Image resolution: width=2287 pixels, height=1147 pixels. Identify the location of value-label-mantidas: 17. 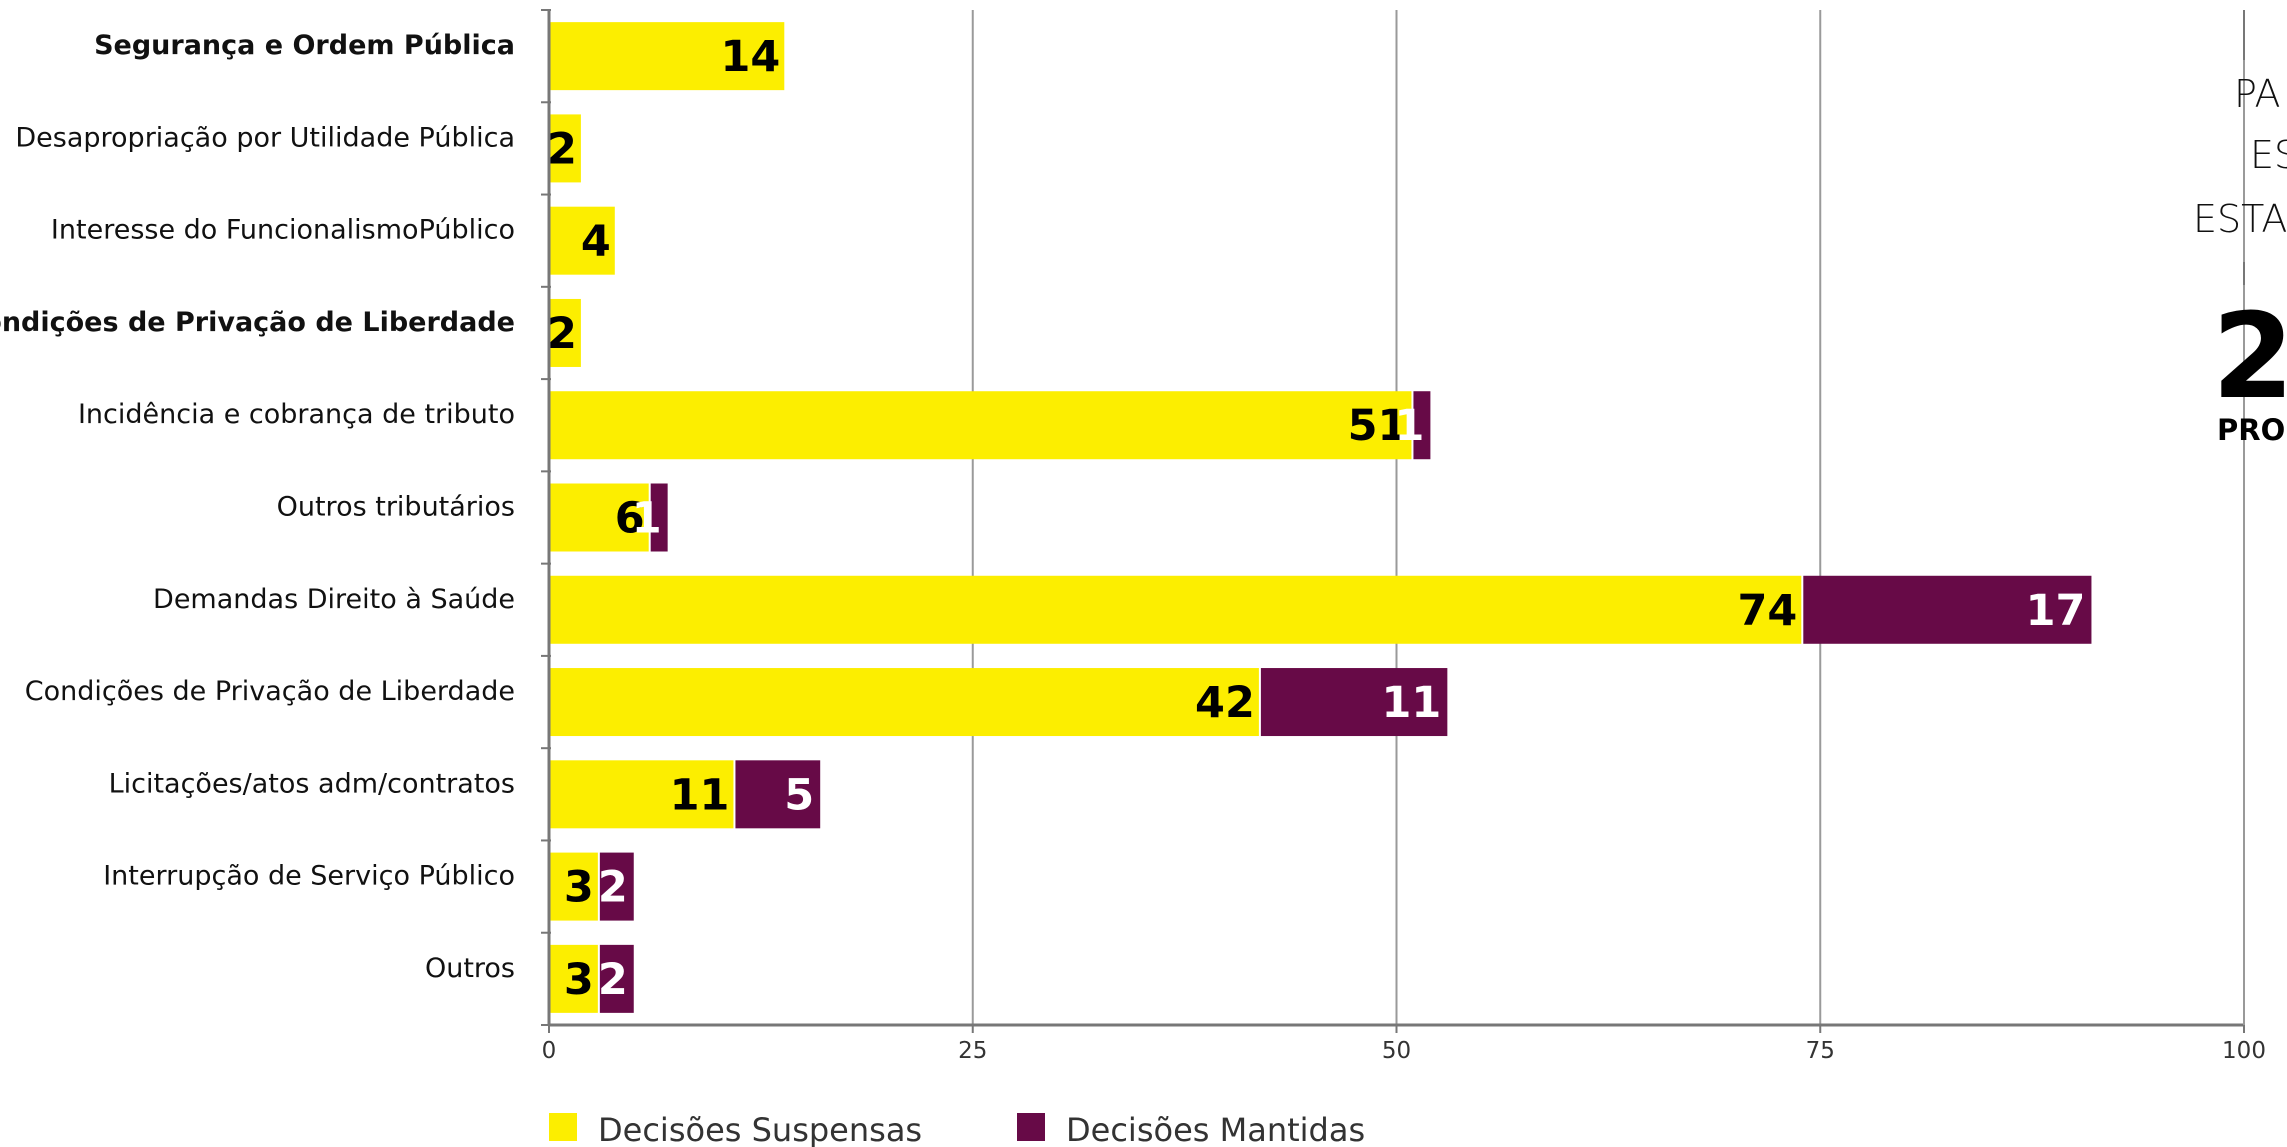
(2056, 611).